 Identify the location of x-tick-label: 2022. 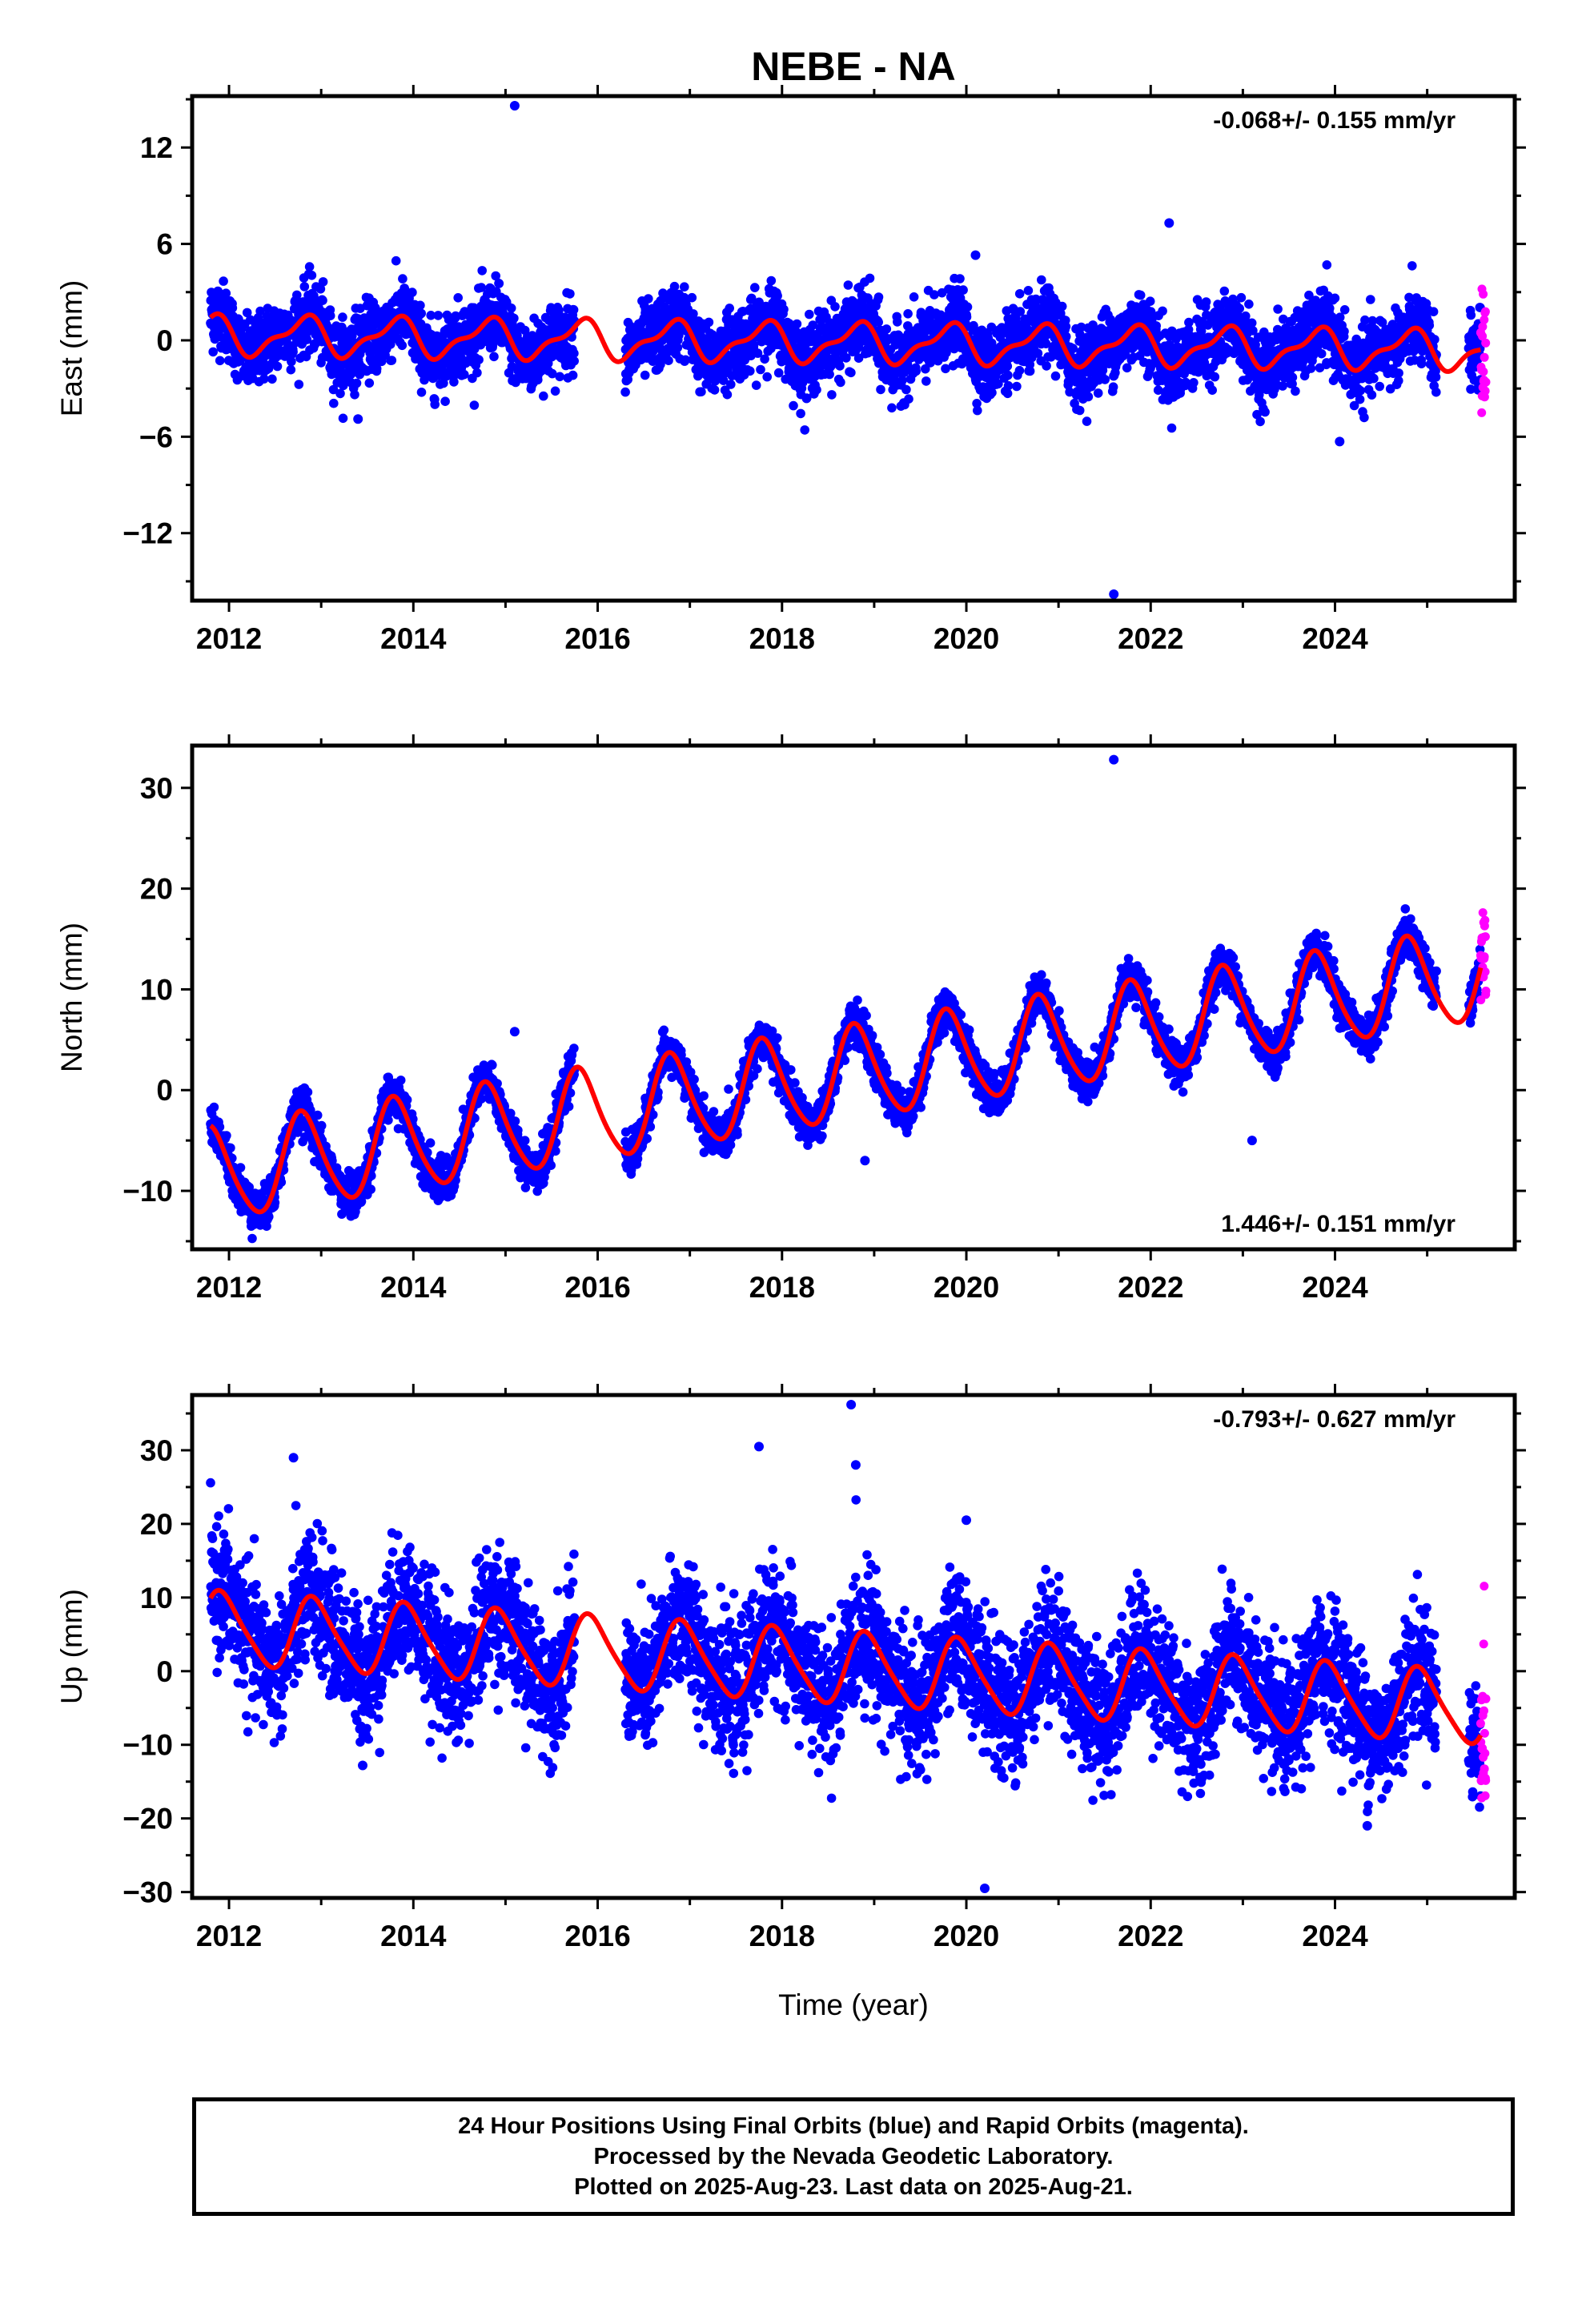
(1150, 638).